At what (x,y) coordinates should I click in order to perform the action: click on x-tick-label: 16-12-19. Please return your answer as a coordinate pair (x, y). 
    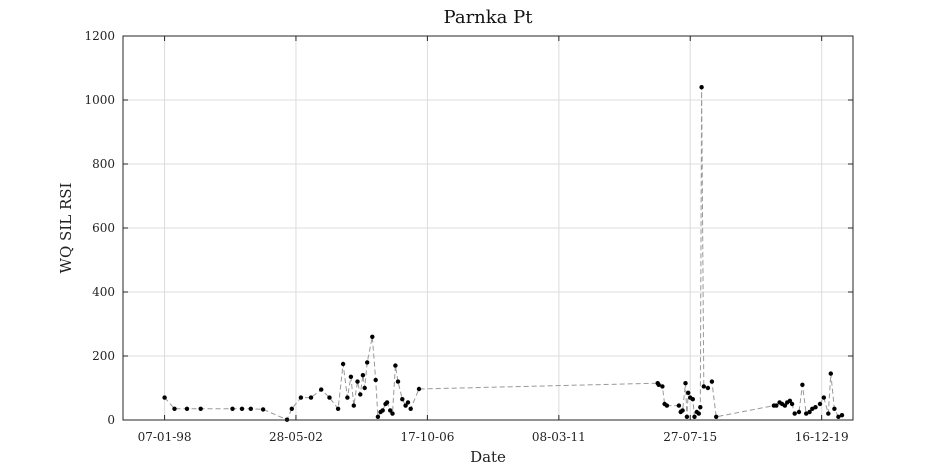
    Looking at the image, I should click on (822, 437).